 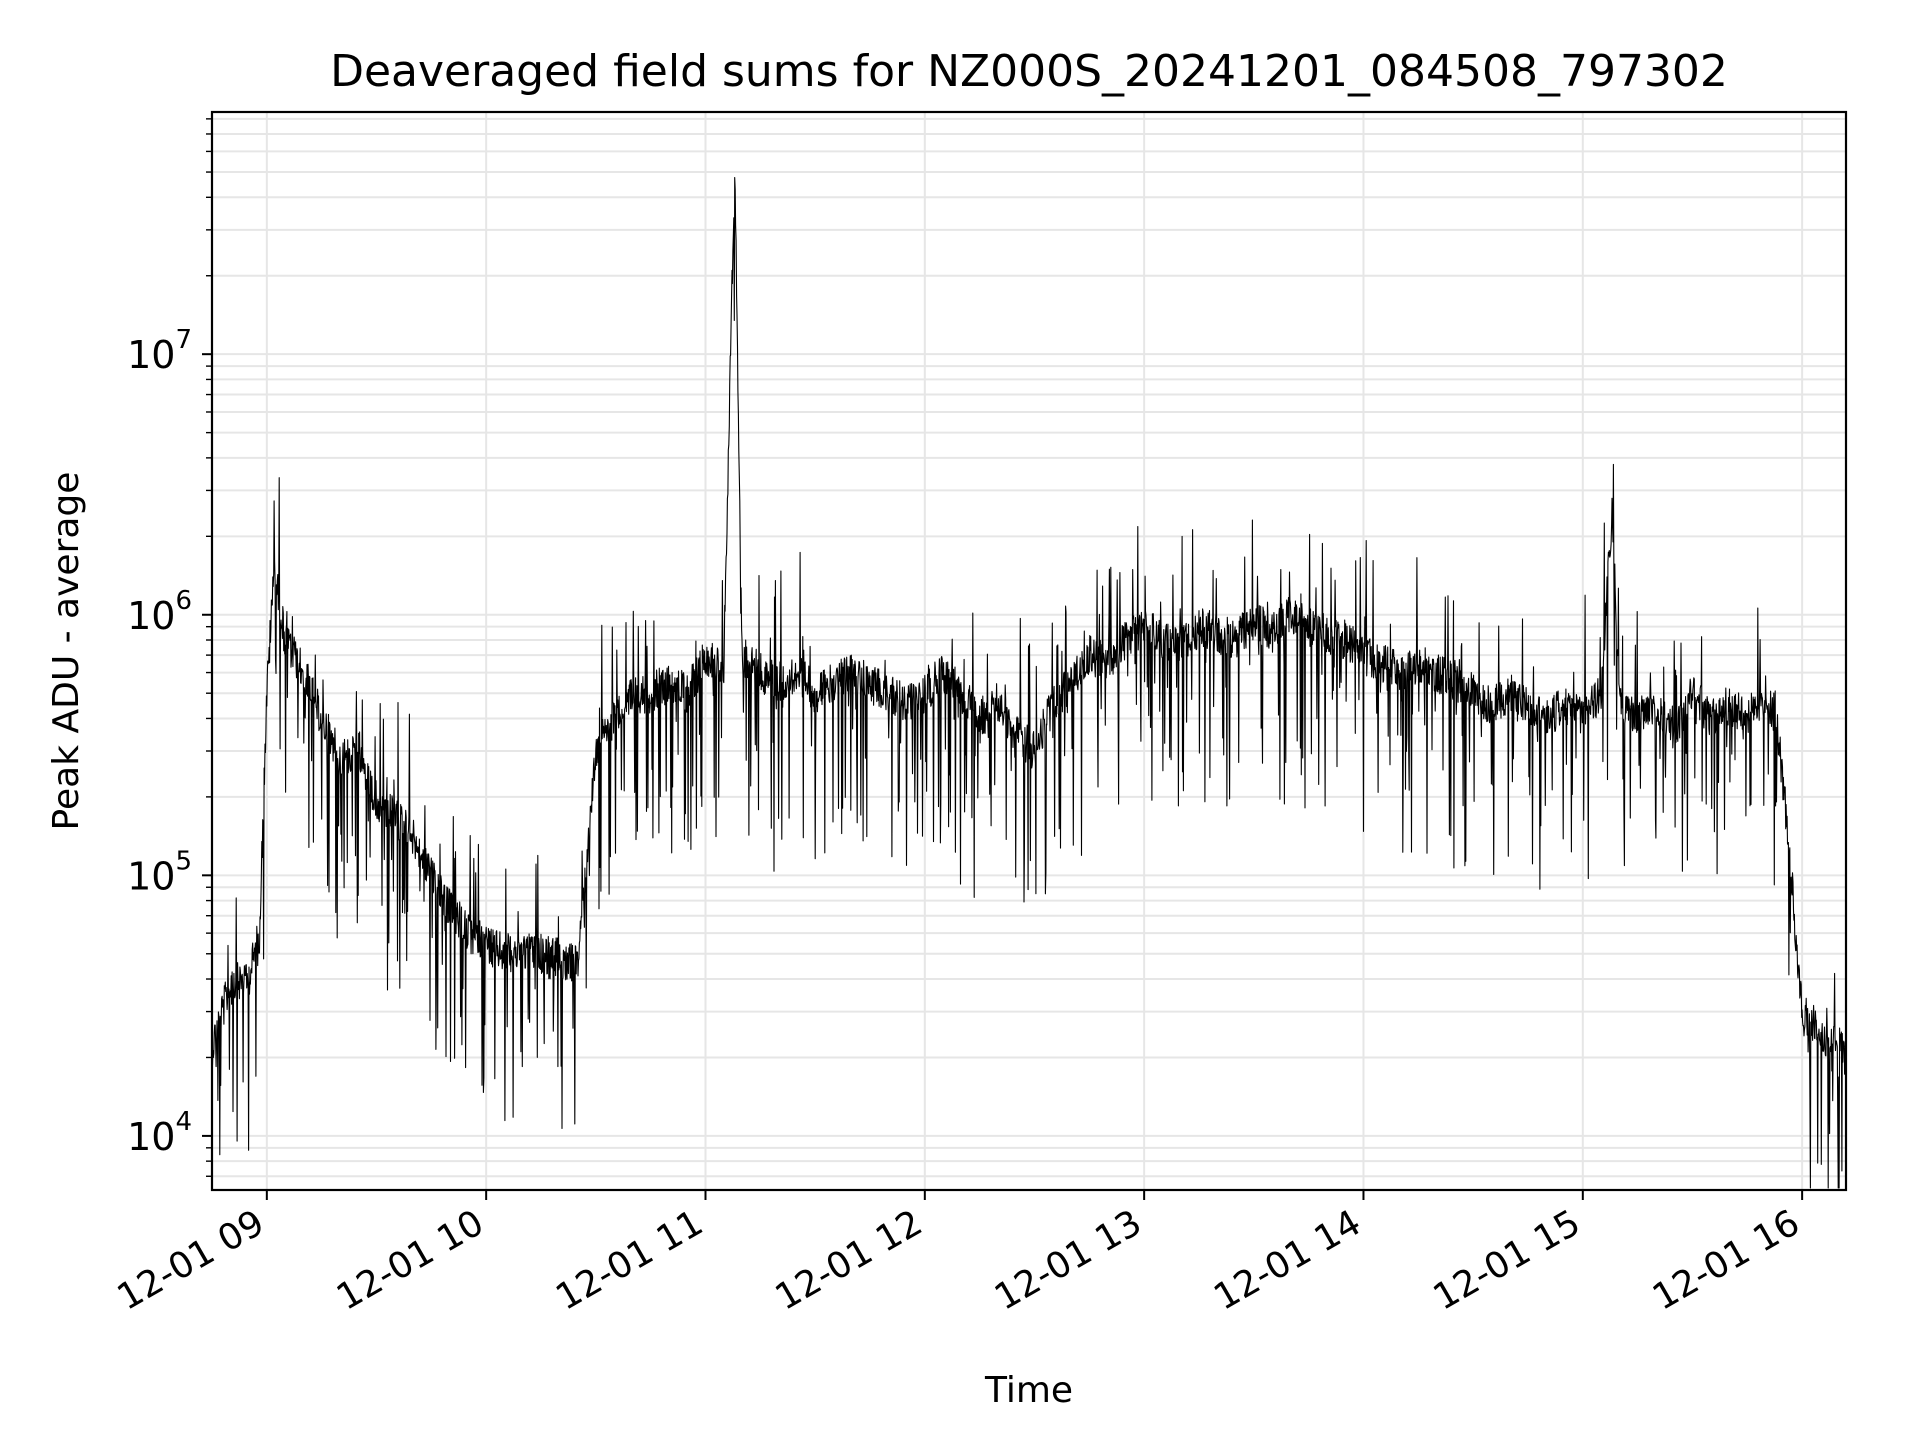 I want to click on y-tick-label: 10⁶, so click(x=159, y=612).